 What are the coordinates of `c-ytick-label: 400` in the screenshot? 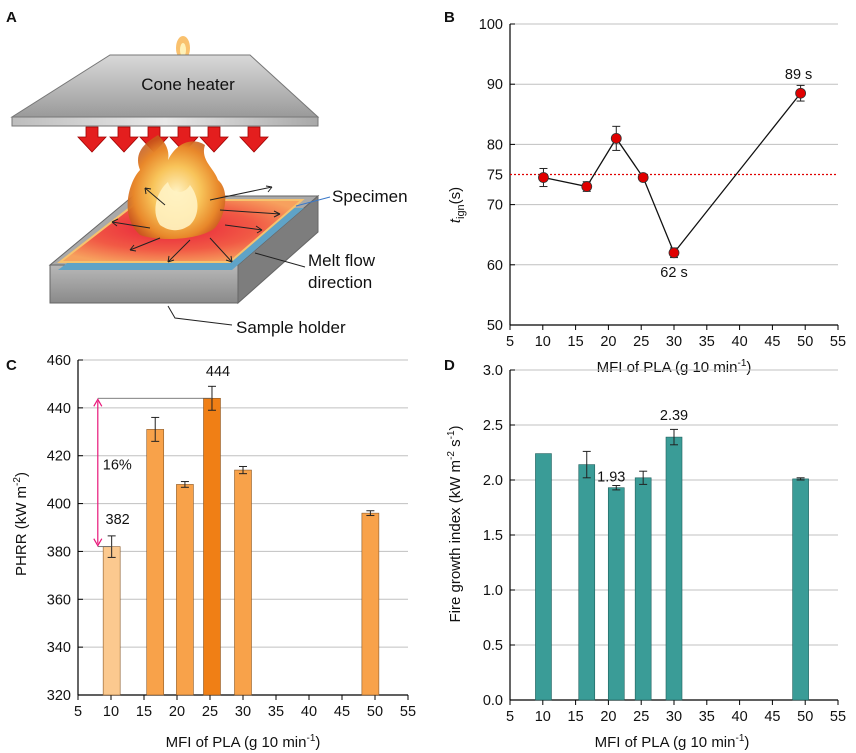 It's located at (59, 505).